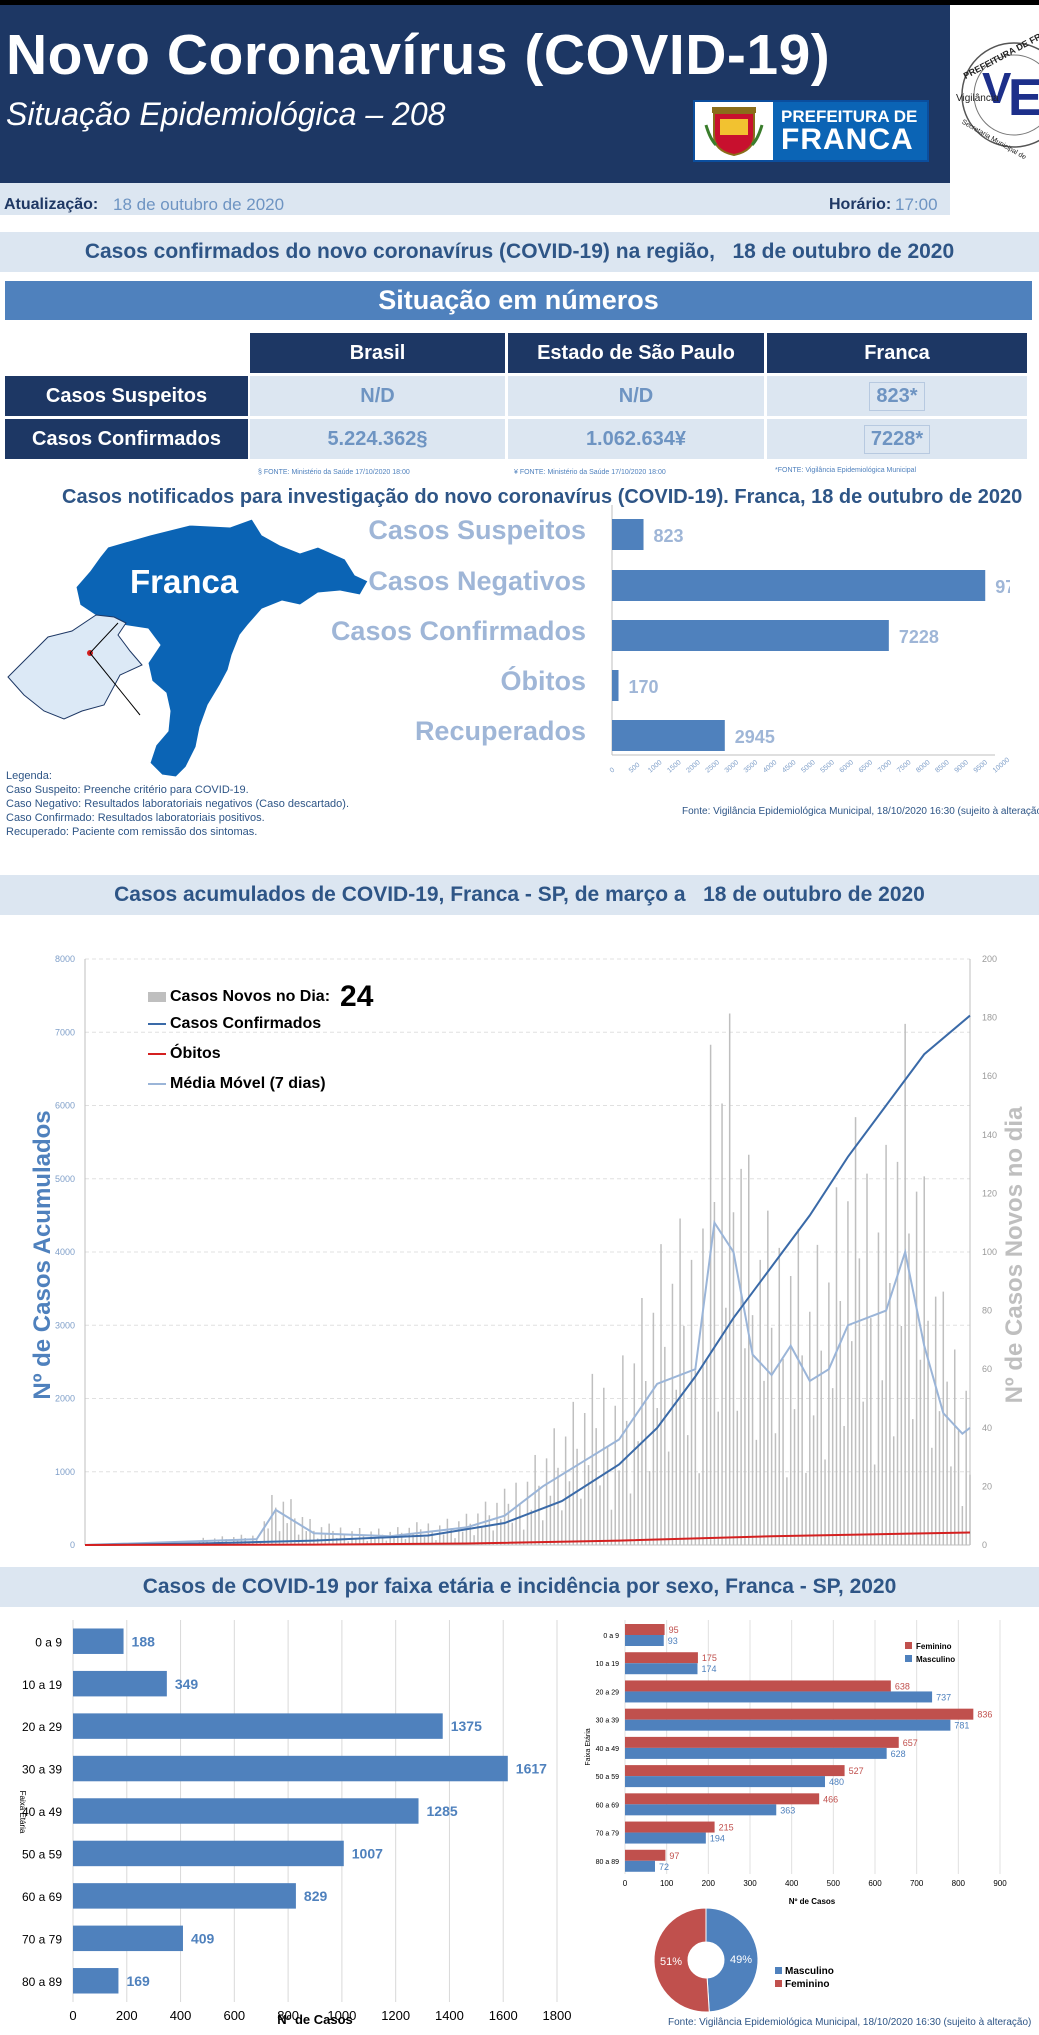 The height and width of the screenshot is (2035, 1039). I want to click on notif-x-tick: 5000, so click(808, 766).